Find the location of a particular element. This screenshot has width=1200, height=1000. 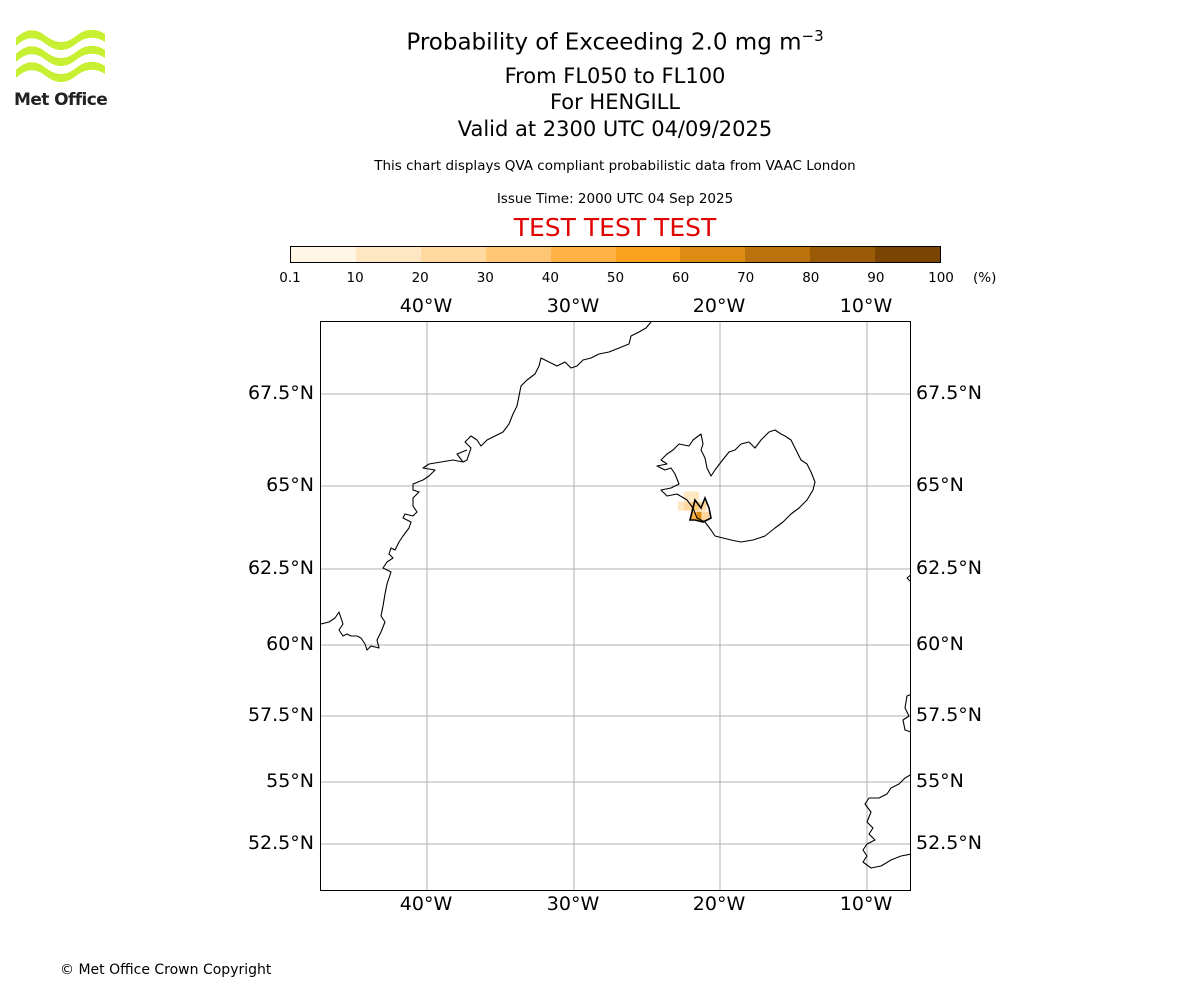

flight-levels: From FL050 to FL100 is located at coordinates (615, 76).